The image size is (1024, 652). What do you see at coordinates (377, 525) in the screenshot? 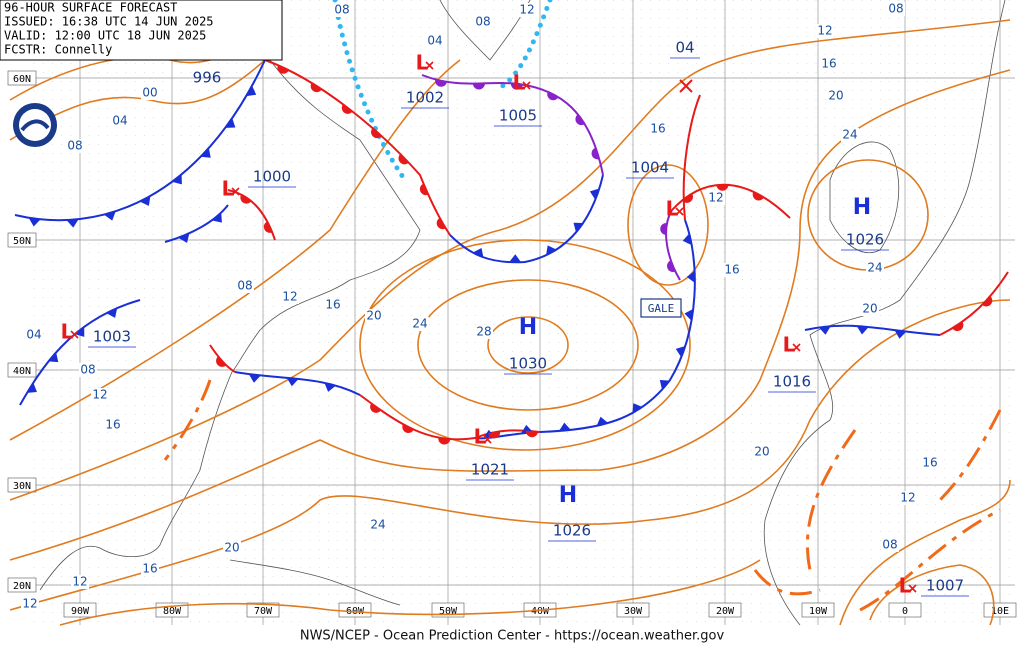
I see `isobar-label: 24` at bounding box center [377, 525].